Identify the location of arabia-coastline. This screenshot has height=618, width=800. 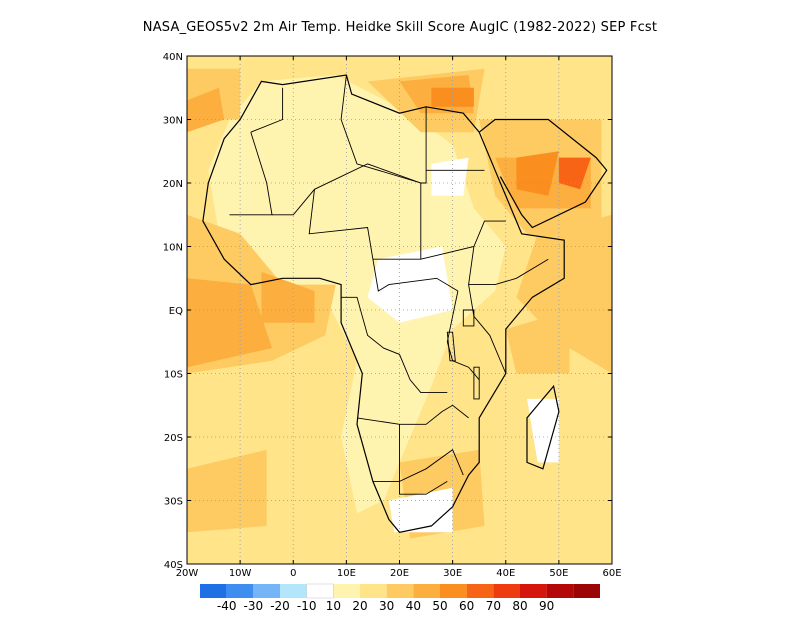
(543, 173).